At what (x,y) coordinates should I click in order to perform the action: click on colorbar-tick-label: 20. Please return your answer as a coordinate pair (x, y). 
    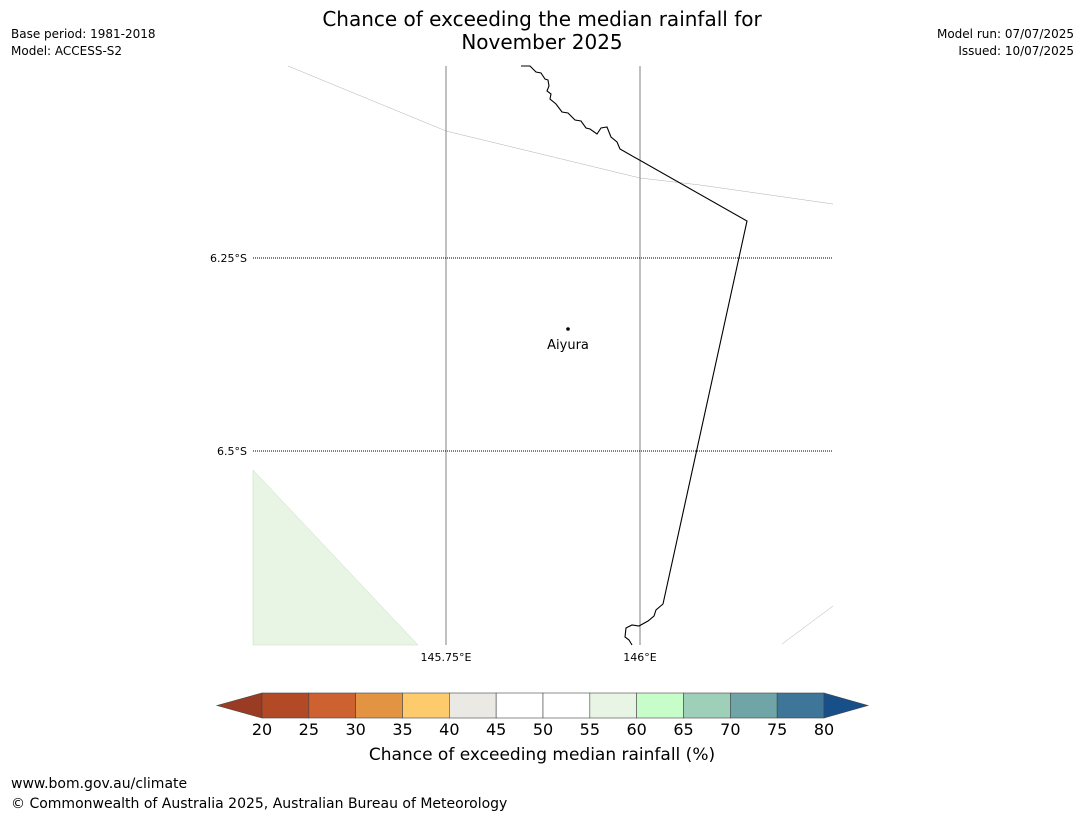
    Looking at the image, I should click on (262, 729).